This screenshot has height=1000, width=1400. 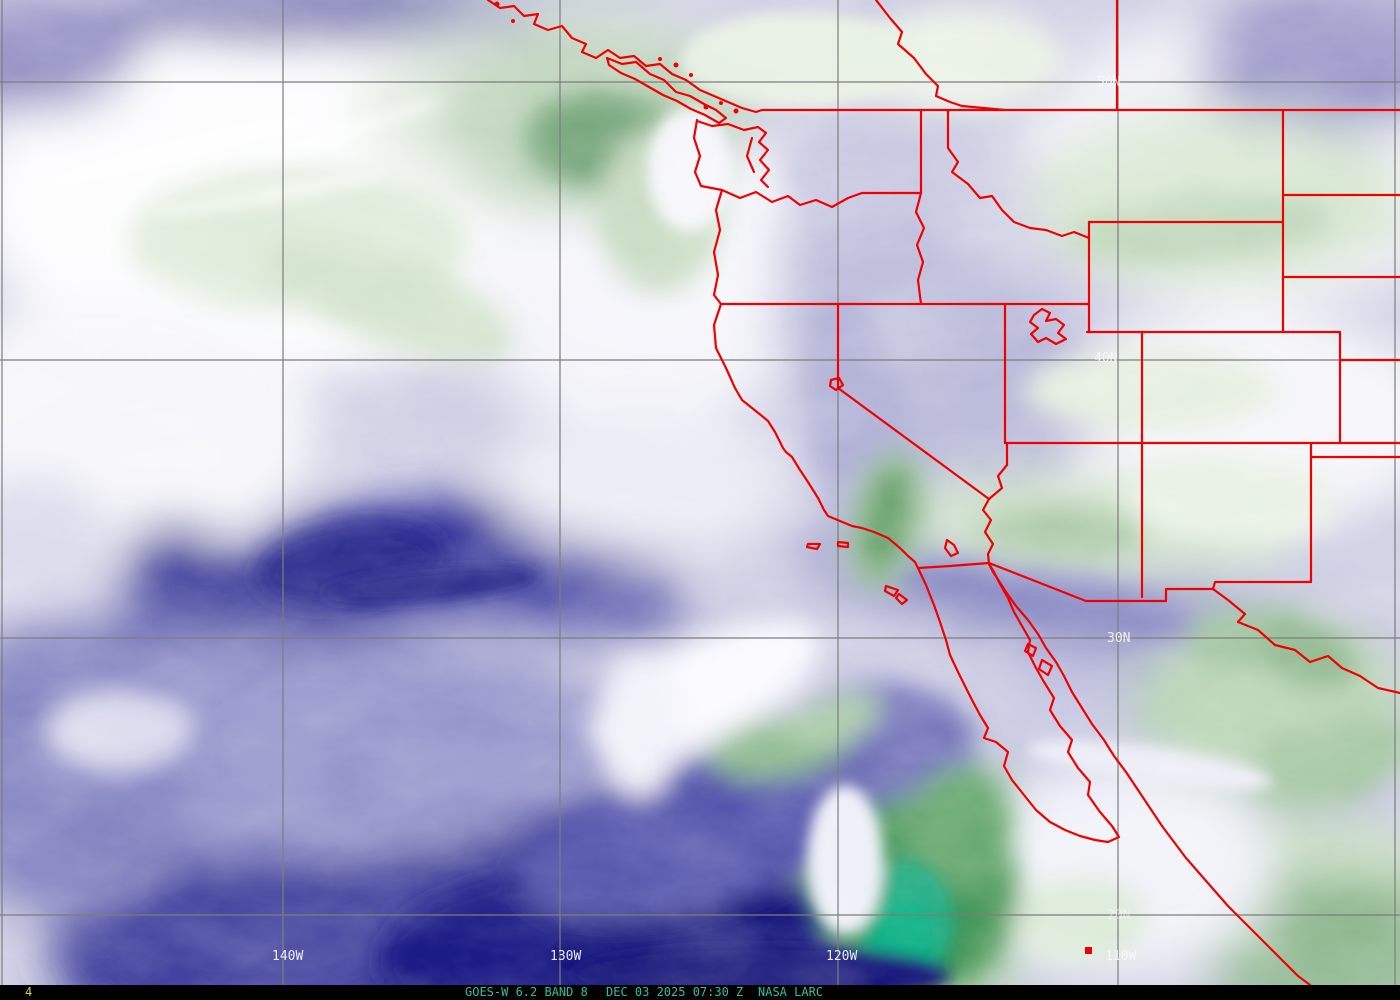 I want to click on caption-credit: NASA LARC, so click(x=791, y=992).